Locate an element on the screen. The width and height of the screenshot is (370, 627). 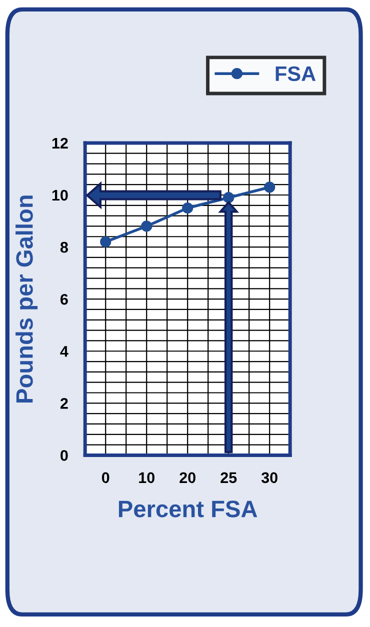
y-tick-label: 6 is located at coordinates (64, 299).